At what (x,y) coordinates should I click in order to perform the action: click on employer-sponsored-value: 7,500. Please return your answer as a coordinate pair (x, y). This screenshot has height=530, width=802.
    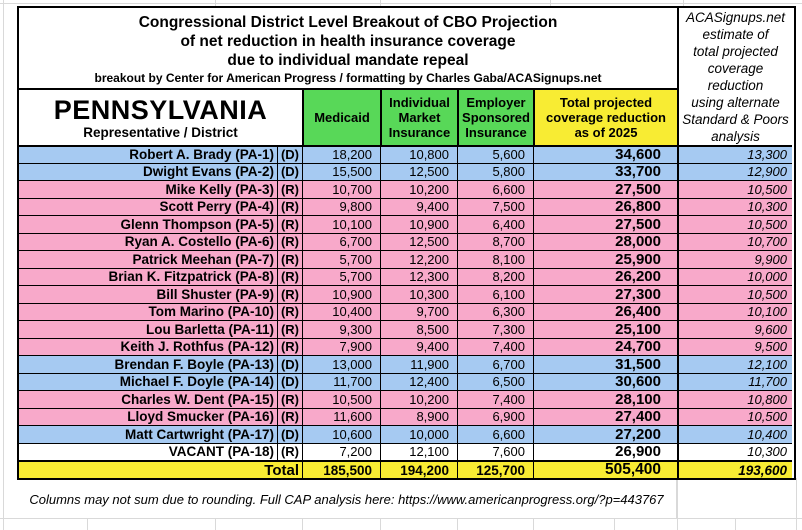
    Looking at the image, I should click on (495, 206).